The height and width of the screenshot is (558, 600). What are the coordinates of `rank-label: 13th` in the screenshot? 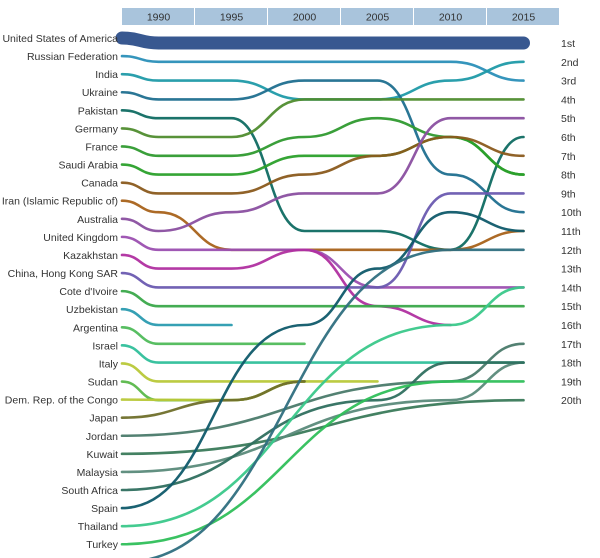 It's located at (571, 270).